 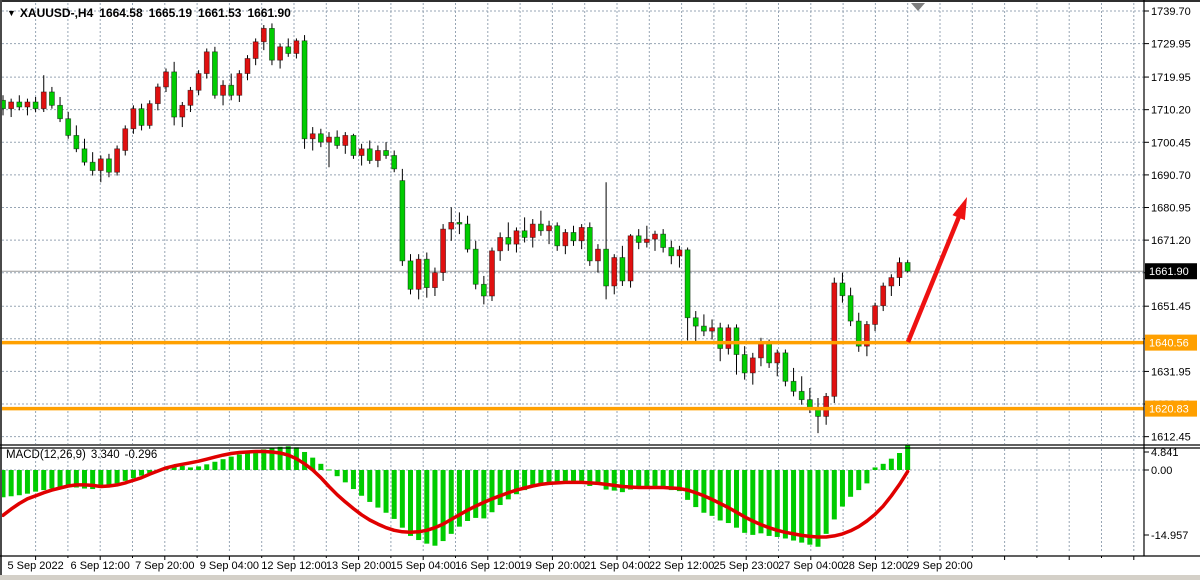 I want to click on trend-arrow, so click(x=936, y=270).